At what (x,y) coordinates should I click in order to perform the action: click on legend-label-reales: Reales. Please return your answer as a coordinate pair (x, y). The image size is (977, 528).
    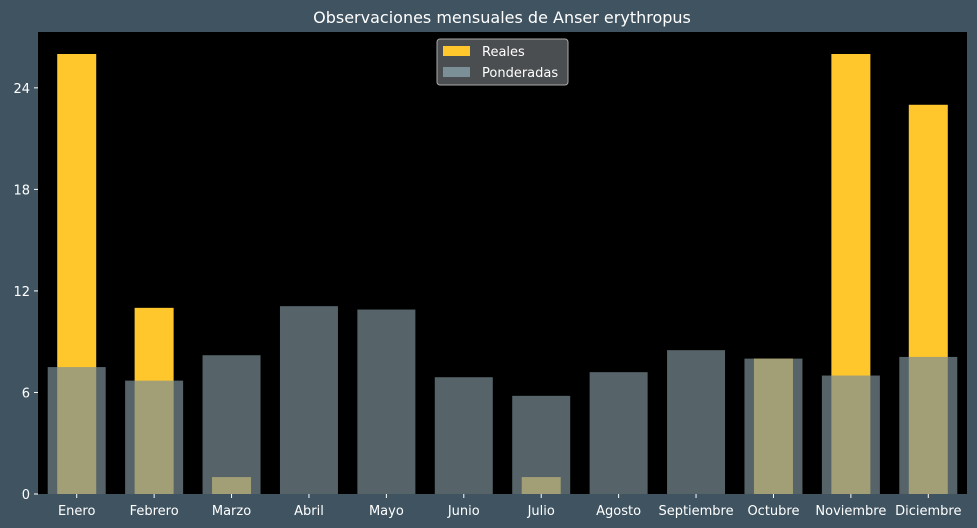
    Looking at the image, I should click on (503, 52).